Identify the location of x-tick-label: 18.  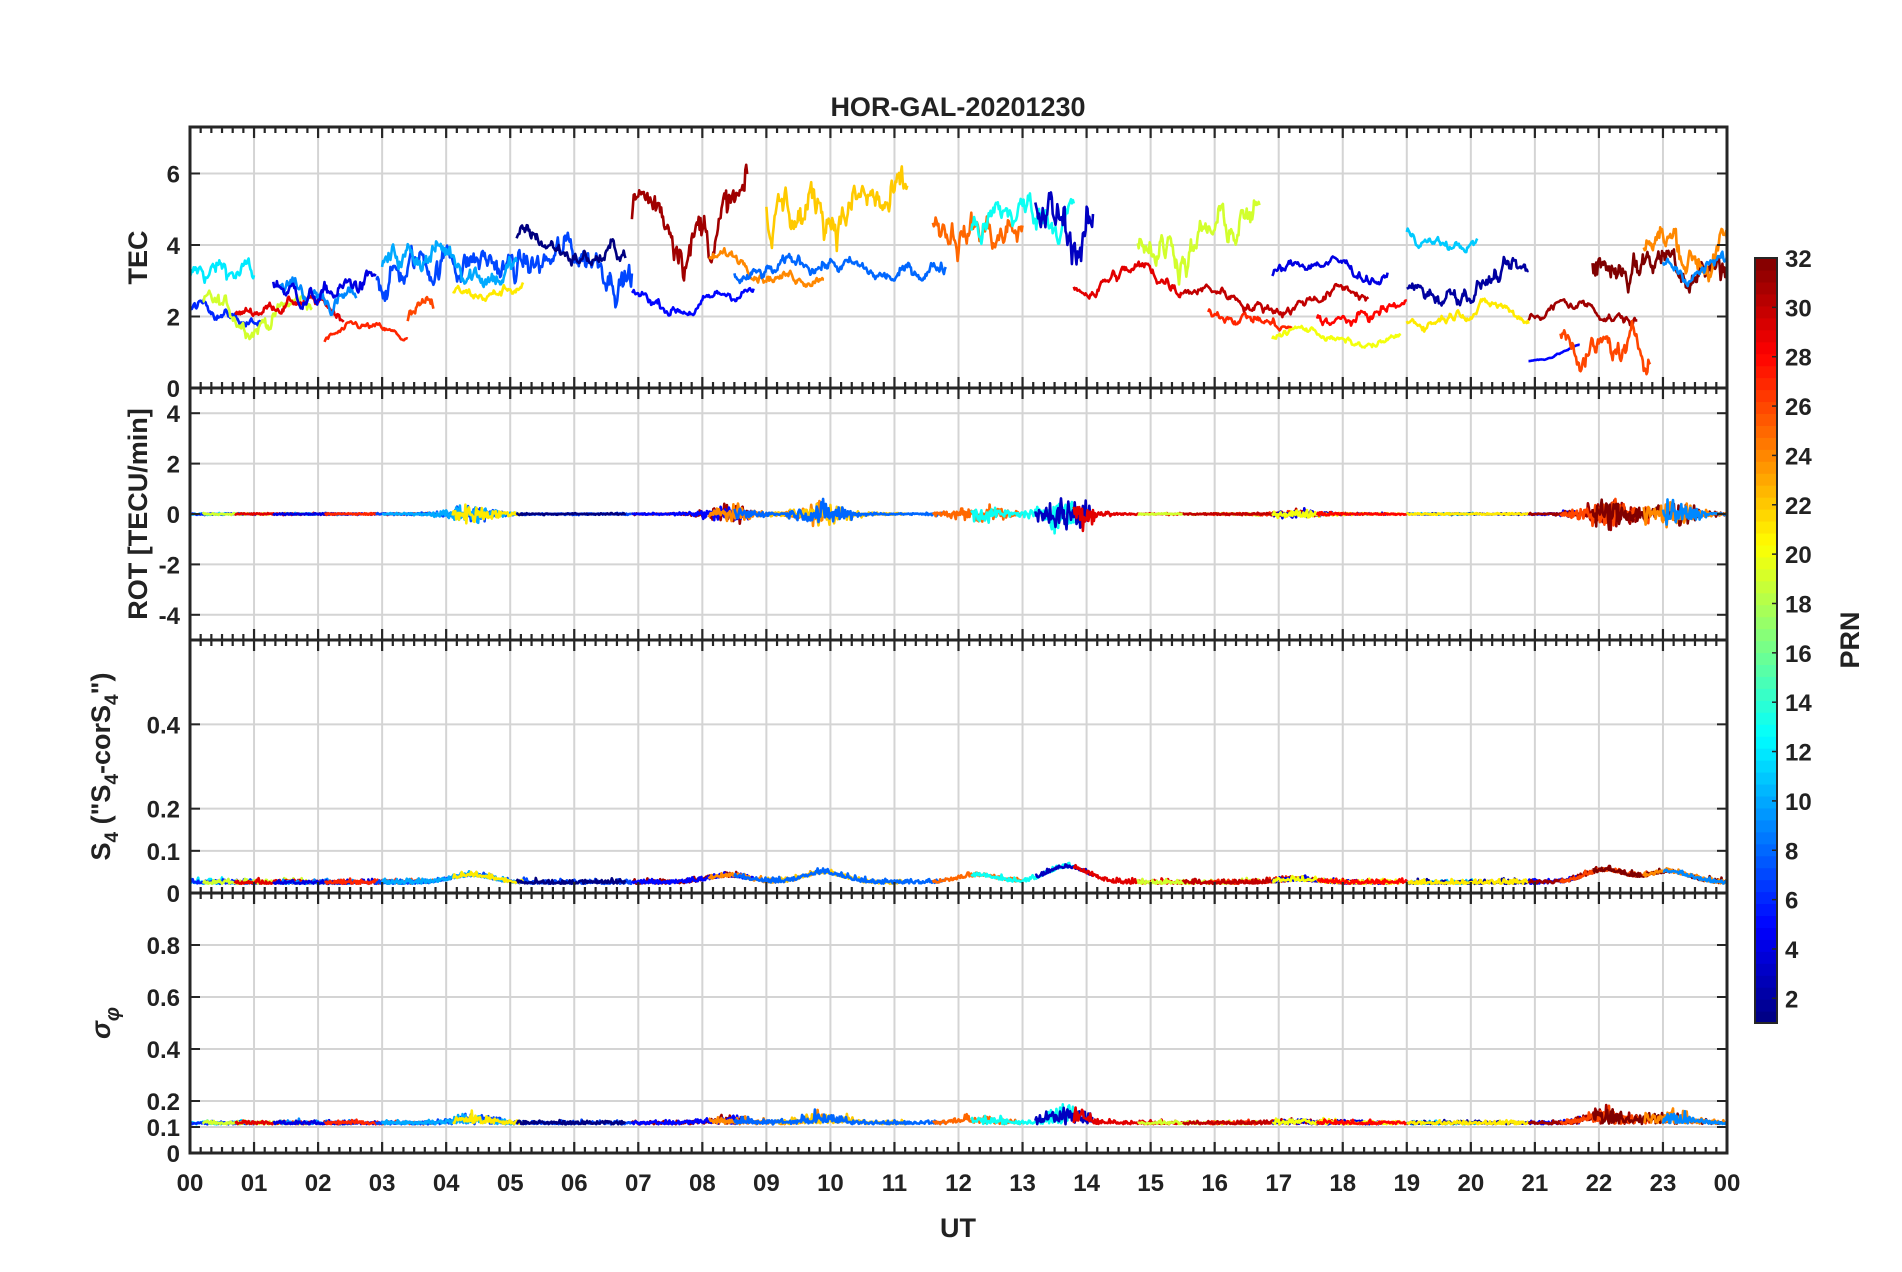
(1342, 1183).